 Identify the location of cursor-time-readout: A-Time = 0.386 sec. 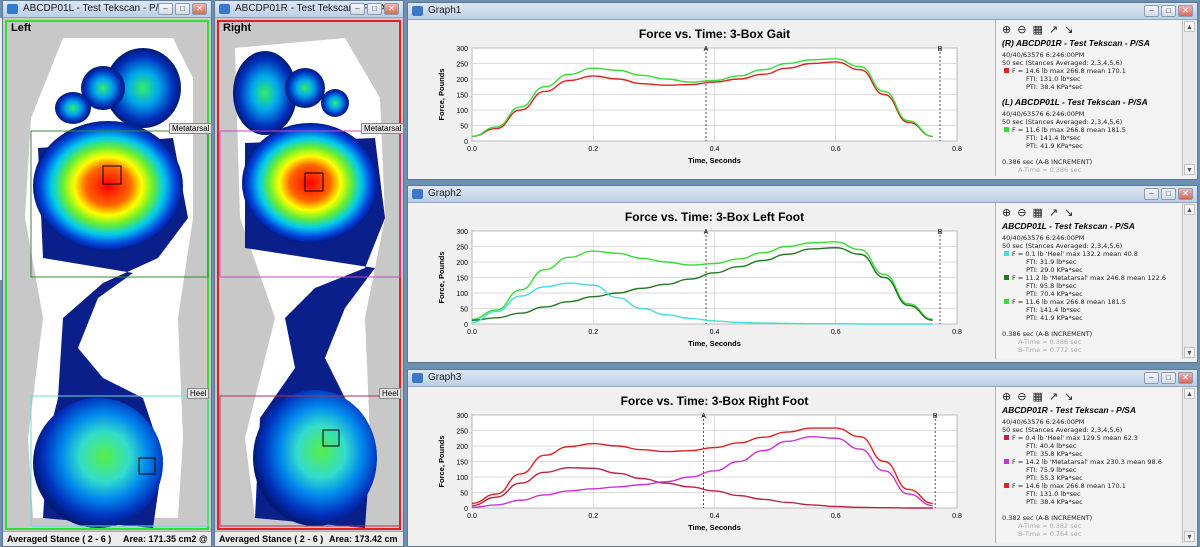
(1050, 342).